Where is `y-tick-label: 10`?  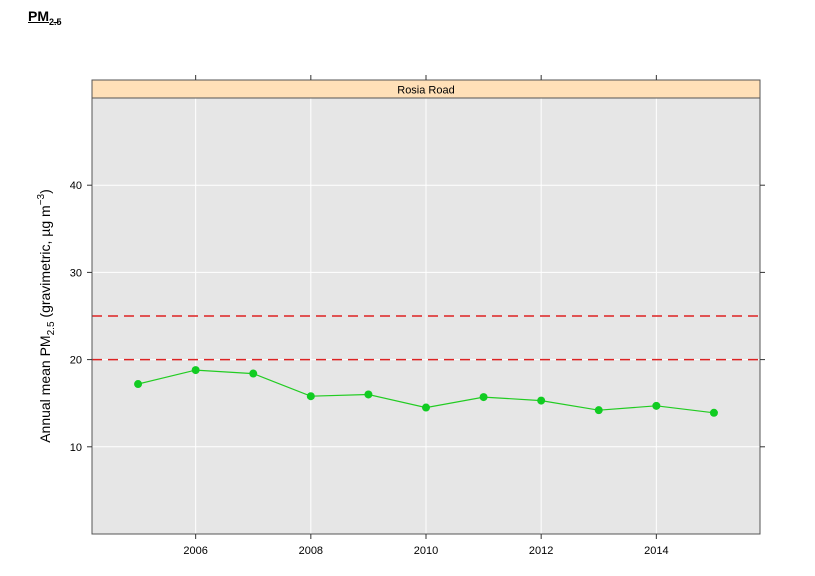
y-tick-label: 10 is located at coordinates (76, 448).